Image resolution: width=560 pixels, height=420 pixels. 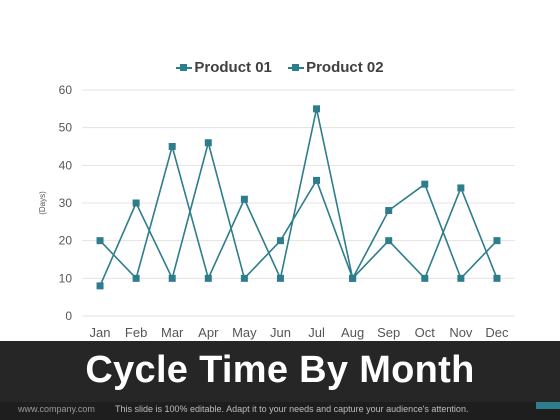 I want to click on y-tick-label: 40, so click(x=66, y=165).